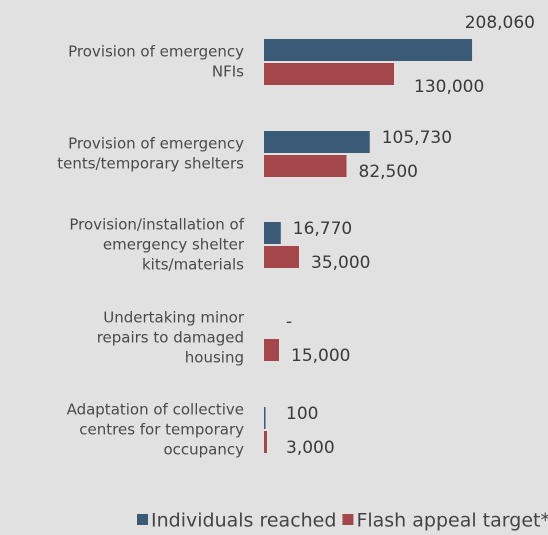 This screenshot has width=548, height=535. Describe the element at coordinates (193, 265) in the screenshot. I see `category-label: kits/materials` at that location.